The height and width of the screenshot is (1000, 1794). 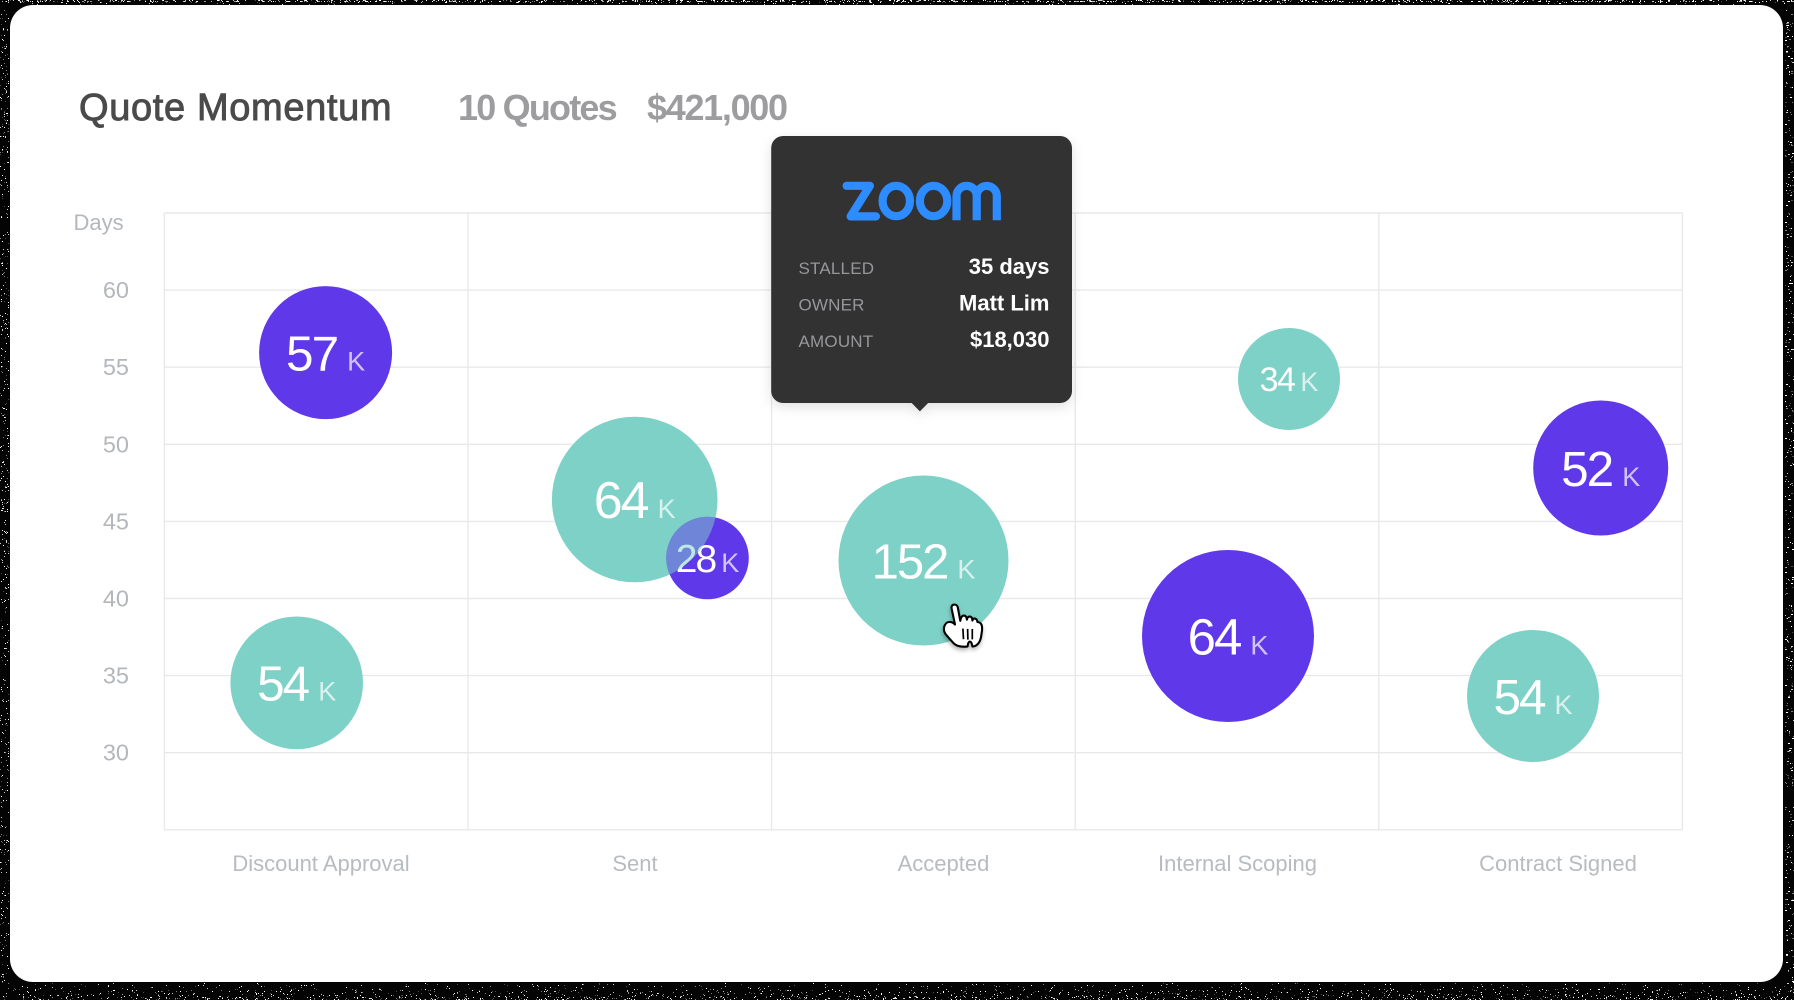 What do you see at coordinates (537, 107) in the screenshot?
I see `svg-text: 10 Quotes` at bounding box center [537, 107].